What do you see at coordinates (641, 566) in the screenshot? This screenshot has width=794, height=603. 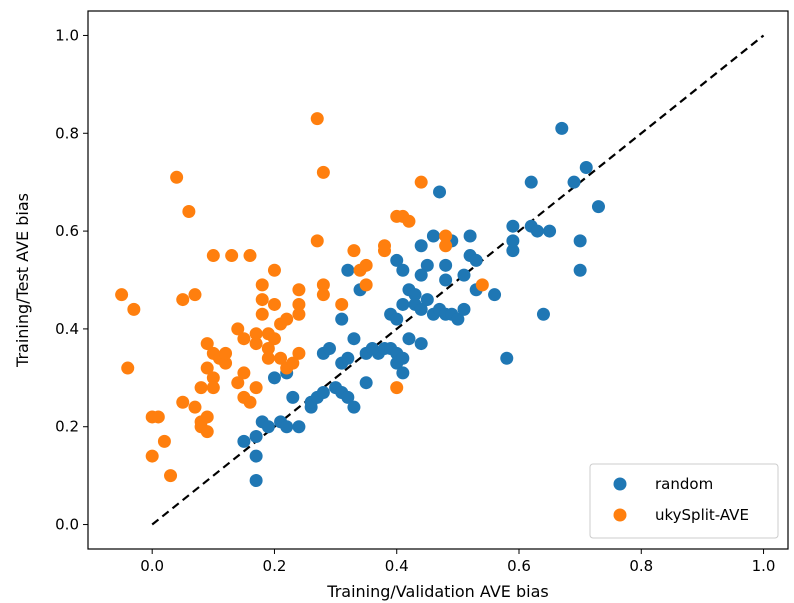 I see `x-tick-label: 0.8` at bounding box center [641, 566].